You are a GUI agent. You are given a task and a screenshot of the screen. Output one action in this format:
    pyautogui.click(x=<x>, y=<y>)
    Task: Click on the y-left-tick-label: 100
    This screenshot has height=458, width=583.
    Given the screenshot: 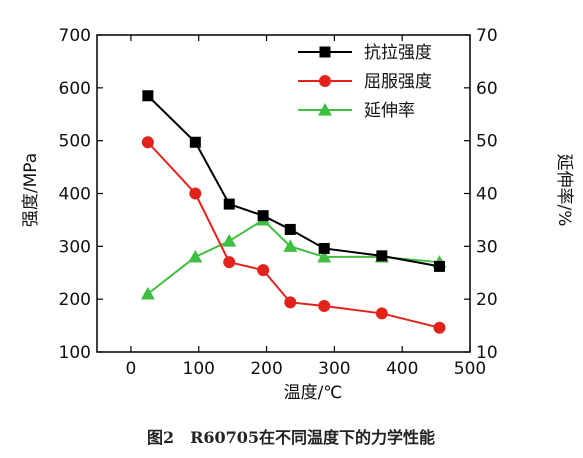 What is the action you would take?
    pyautogui.click(x=75, y=353)
    